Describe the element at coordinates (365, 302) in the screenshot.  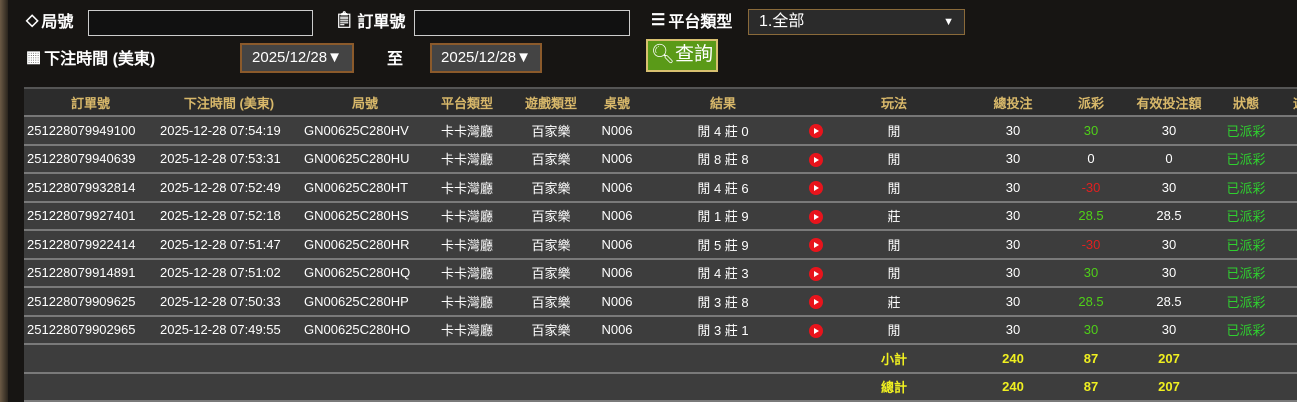
I see `table-cell: GN00625C280HP` at that location.